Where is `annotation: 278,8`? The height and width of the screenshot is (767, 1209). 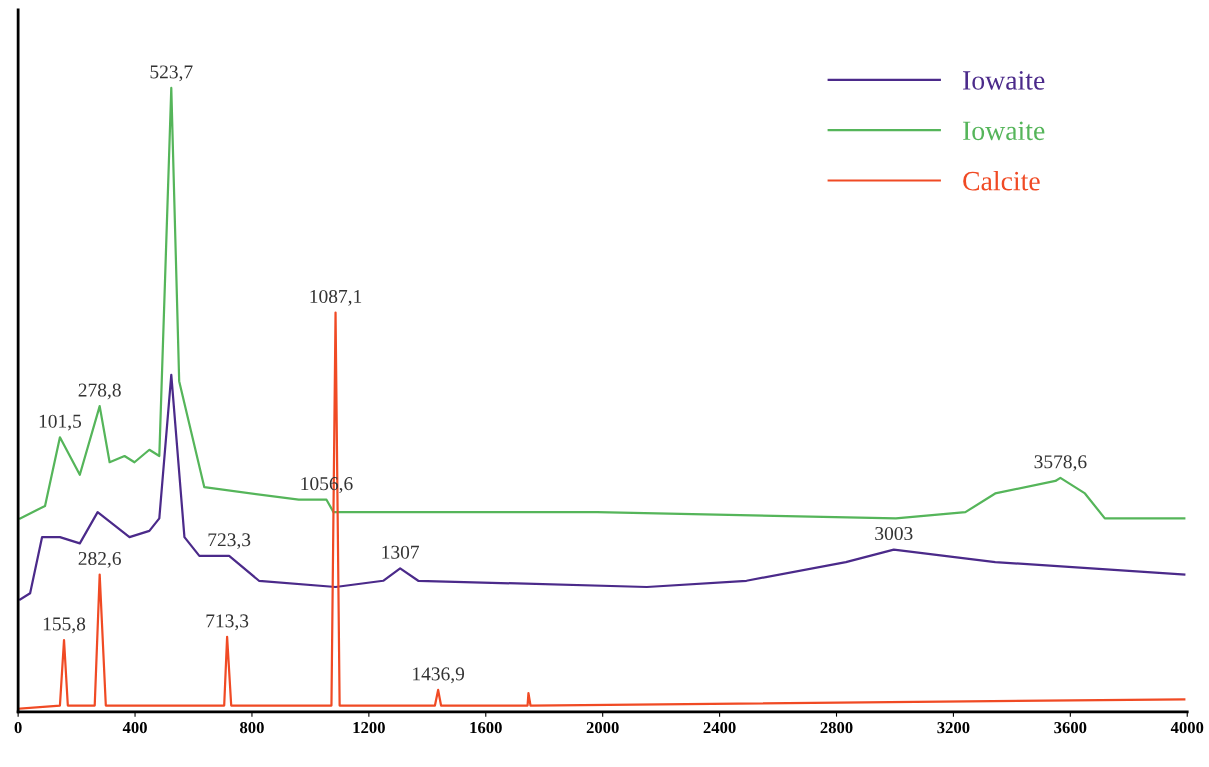
annotation: 278,8 is located at coordinates (99, 391).